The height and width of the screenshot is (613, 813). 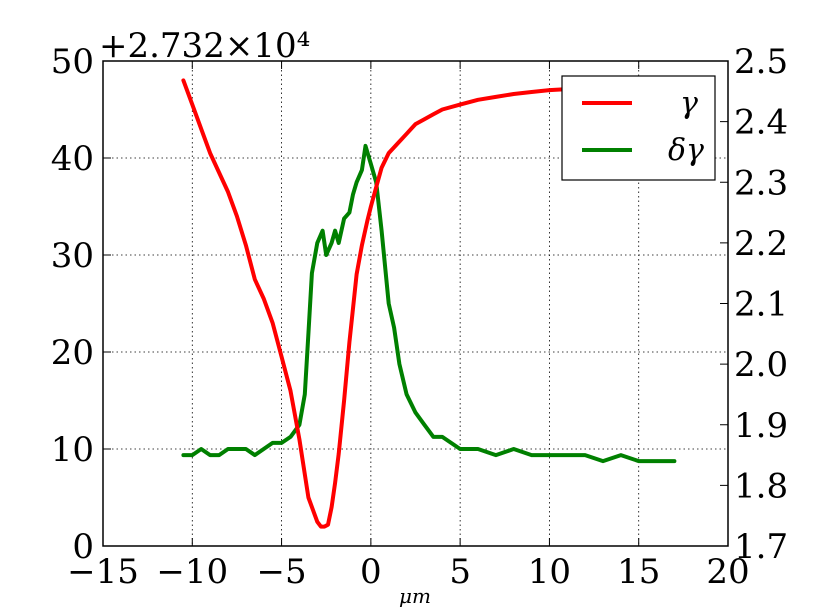 What do you see at coordinates (282, 572) in the screenshot?
I see `x-tick-label: −5` at bounding box center [282, 572].